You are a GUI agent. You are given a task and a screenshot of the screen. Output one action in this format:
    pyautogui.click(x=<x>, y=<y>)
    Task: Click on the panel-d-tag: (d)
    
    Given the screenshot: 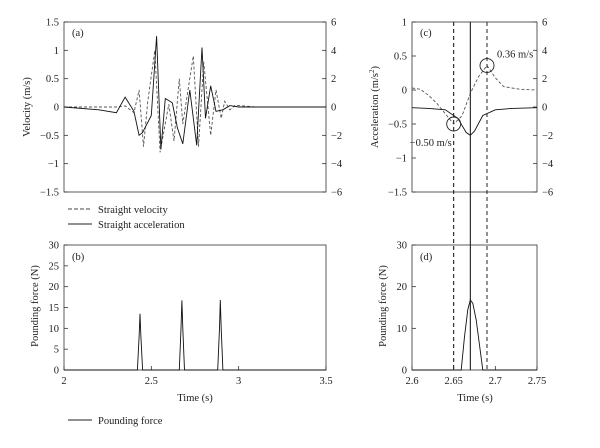 What is the action you would take?
    pyautogui.click(x=426, y=257)
    